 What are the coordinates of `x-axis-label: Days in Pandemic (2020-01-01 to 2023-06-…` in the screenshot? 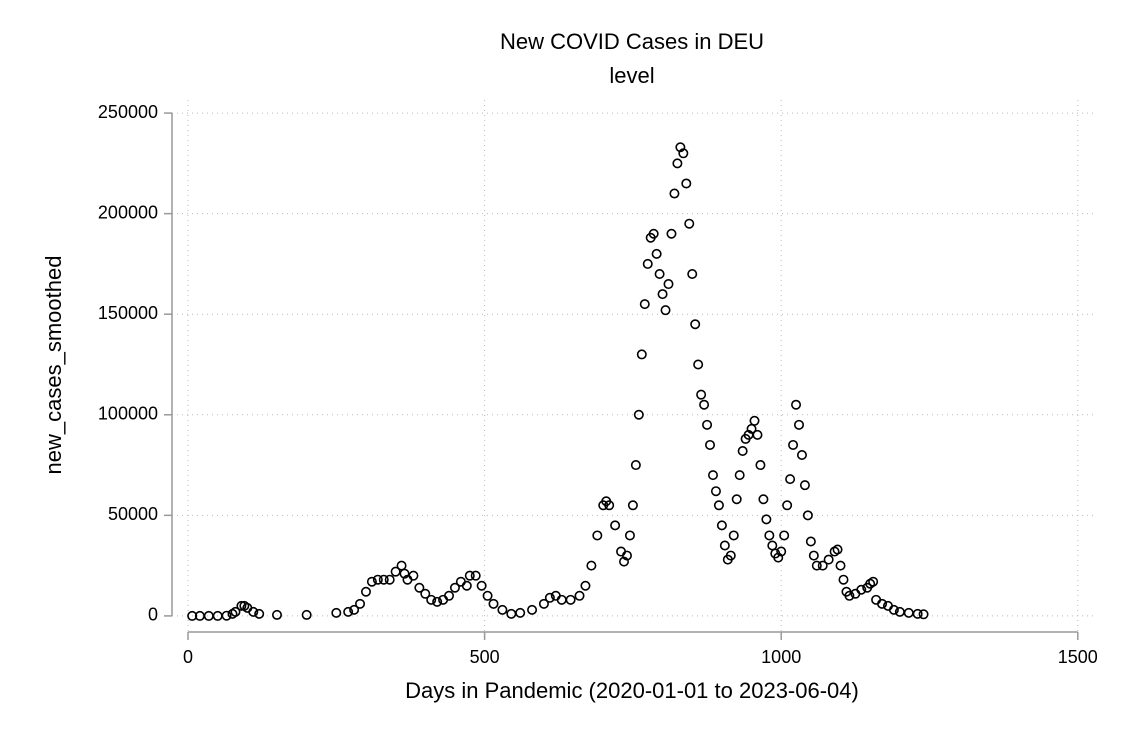 It's located at (632, 690).